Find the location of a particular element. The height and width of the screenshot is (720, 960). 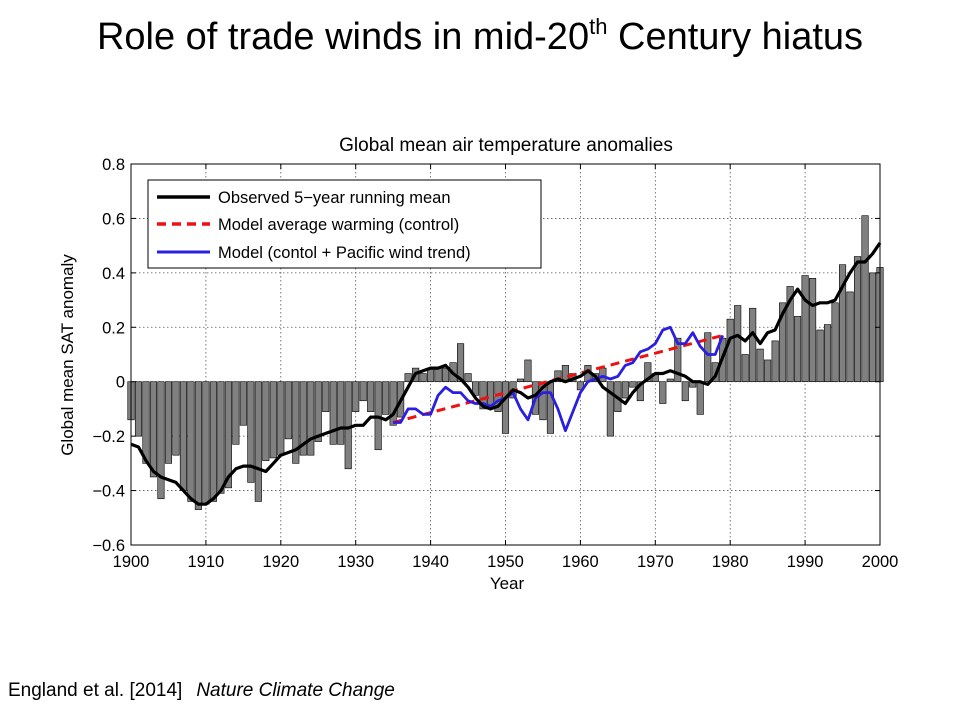

legend-box is located at coordinates (344, 224).